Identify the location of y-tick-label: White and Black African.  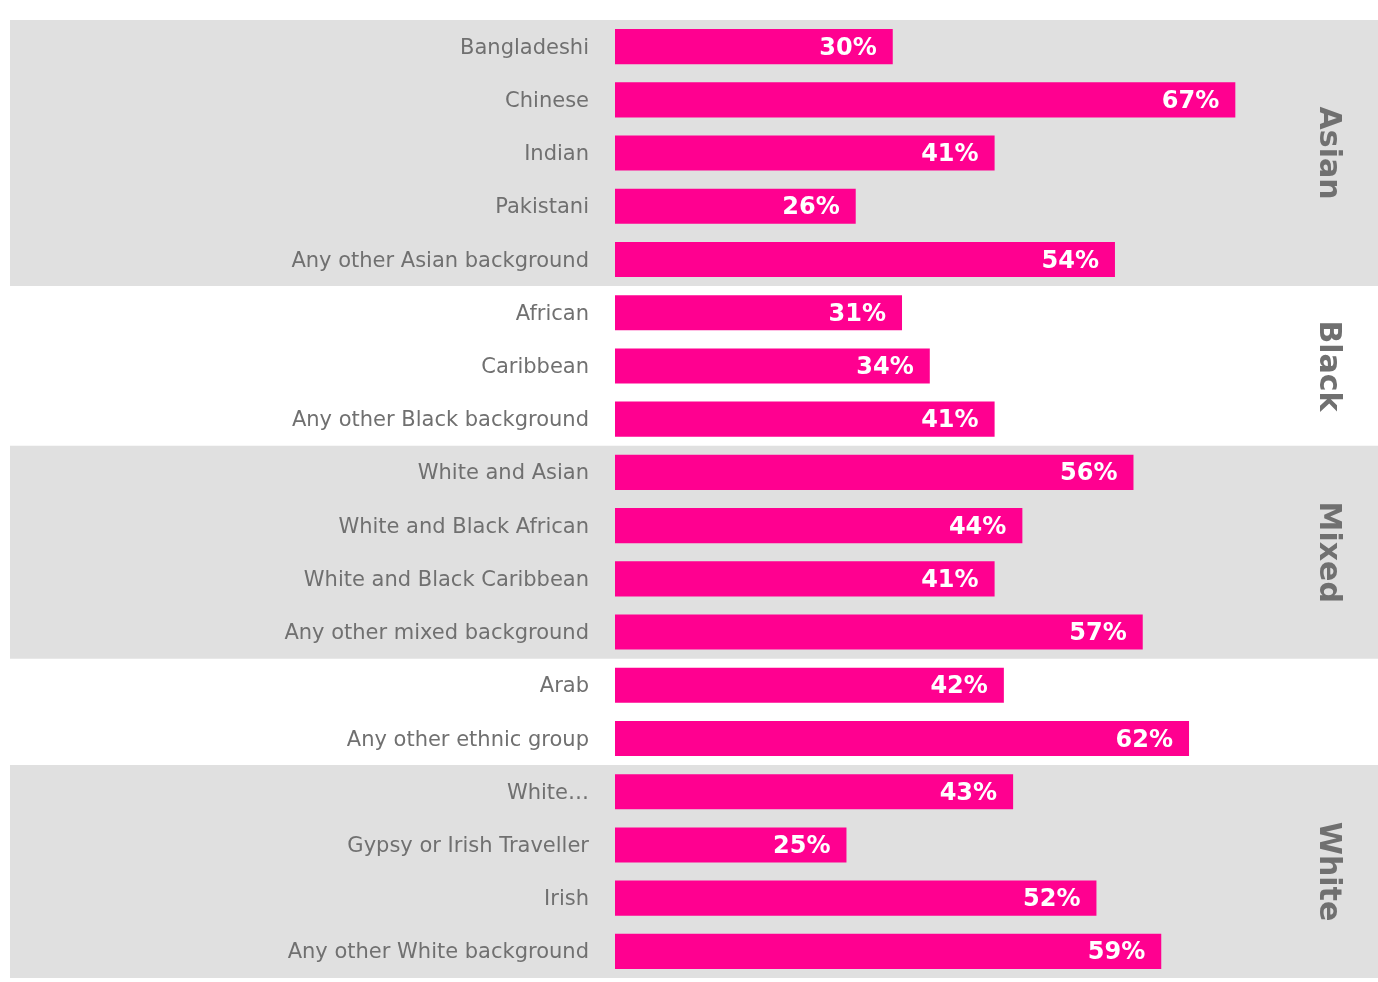
(463, 525).